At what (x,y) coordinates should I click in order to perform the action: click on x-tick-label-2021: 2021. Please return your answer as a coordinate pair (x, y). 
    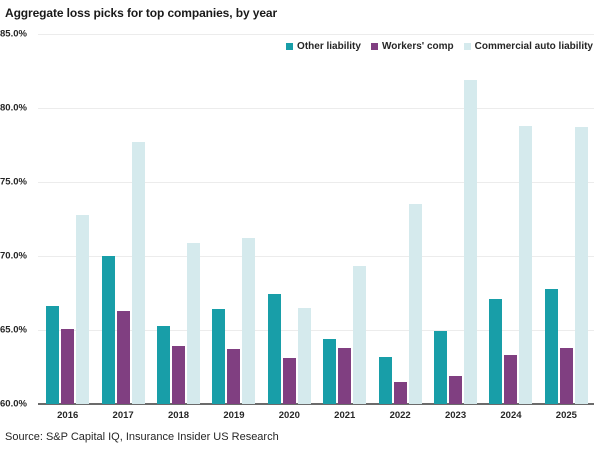
    Looking at the image, I should click on (345, 415).